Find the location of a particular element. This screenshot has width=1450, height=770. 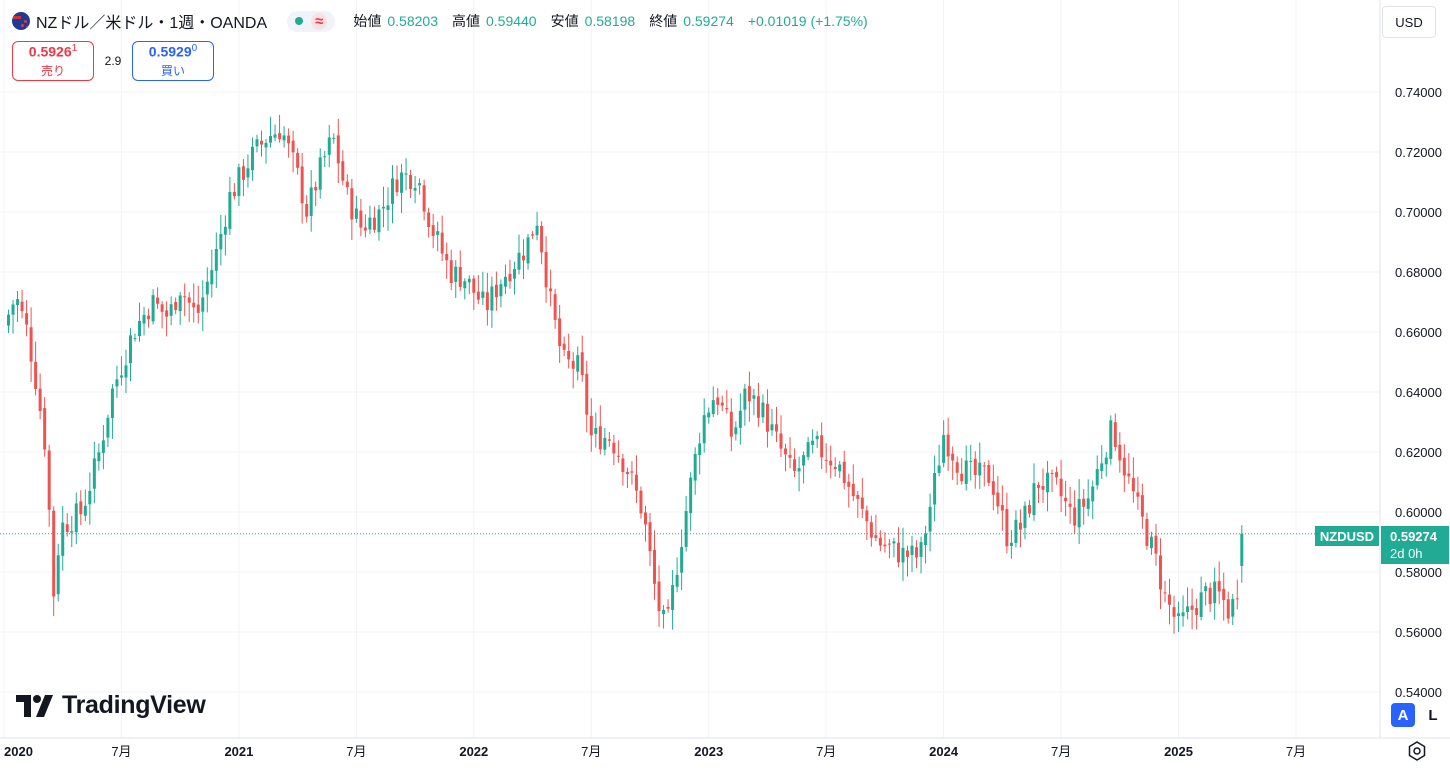

market-status: ≈ is located at coordinates (311, 21).